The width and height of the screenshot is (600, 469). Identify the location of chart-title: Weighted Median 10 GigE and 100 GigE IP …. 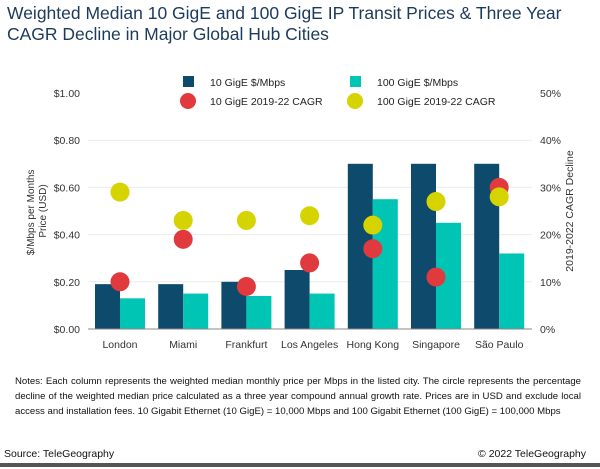
(284, 23).